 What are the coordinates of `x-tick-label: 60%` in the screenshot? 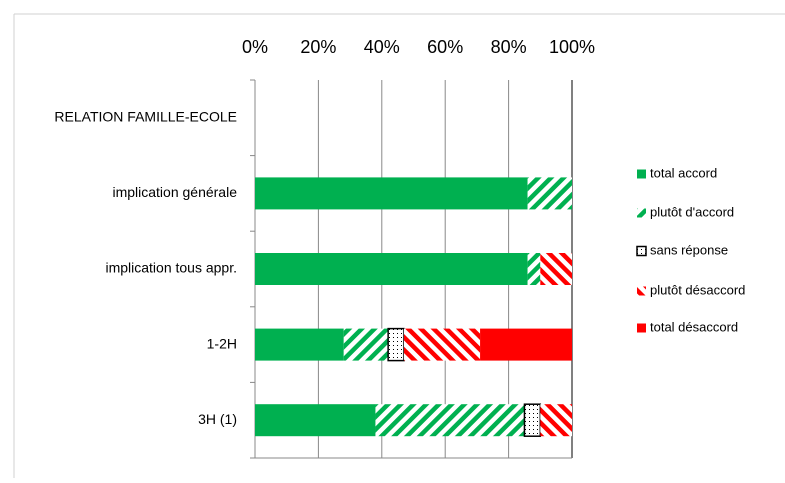 It's located at (445, 47).